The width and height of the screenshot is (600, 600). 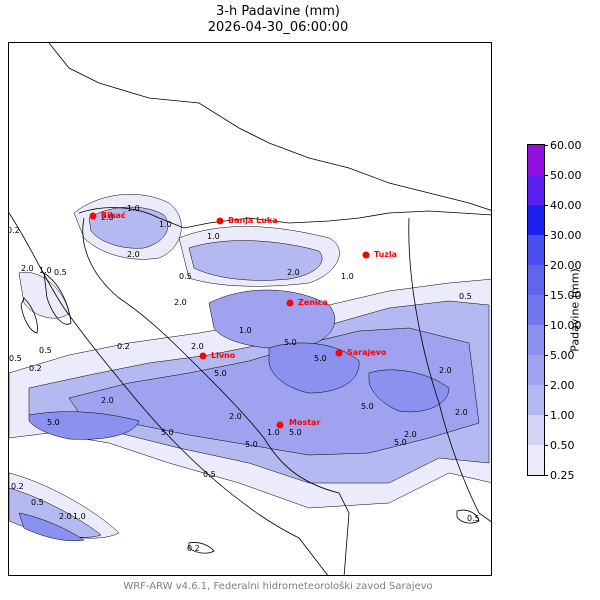 I want to click on city-label: Tuzla, so click(x=385, y=254).